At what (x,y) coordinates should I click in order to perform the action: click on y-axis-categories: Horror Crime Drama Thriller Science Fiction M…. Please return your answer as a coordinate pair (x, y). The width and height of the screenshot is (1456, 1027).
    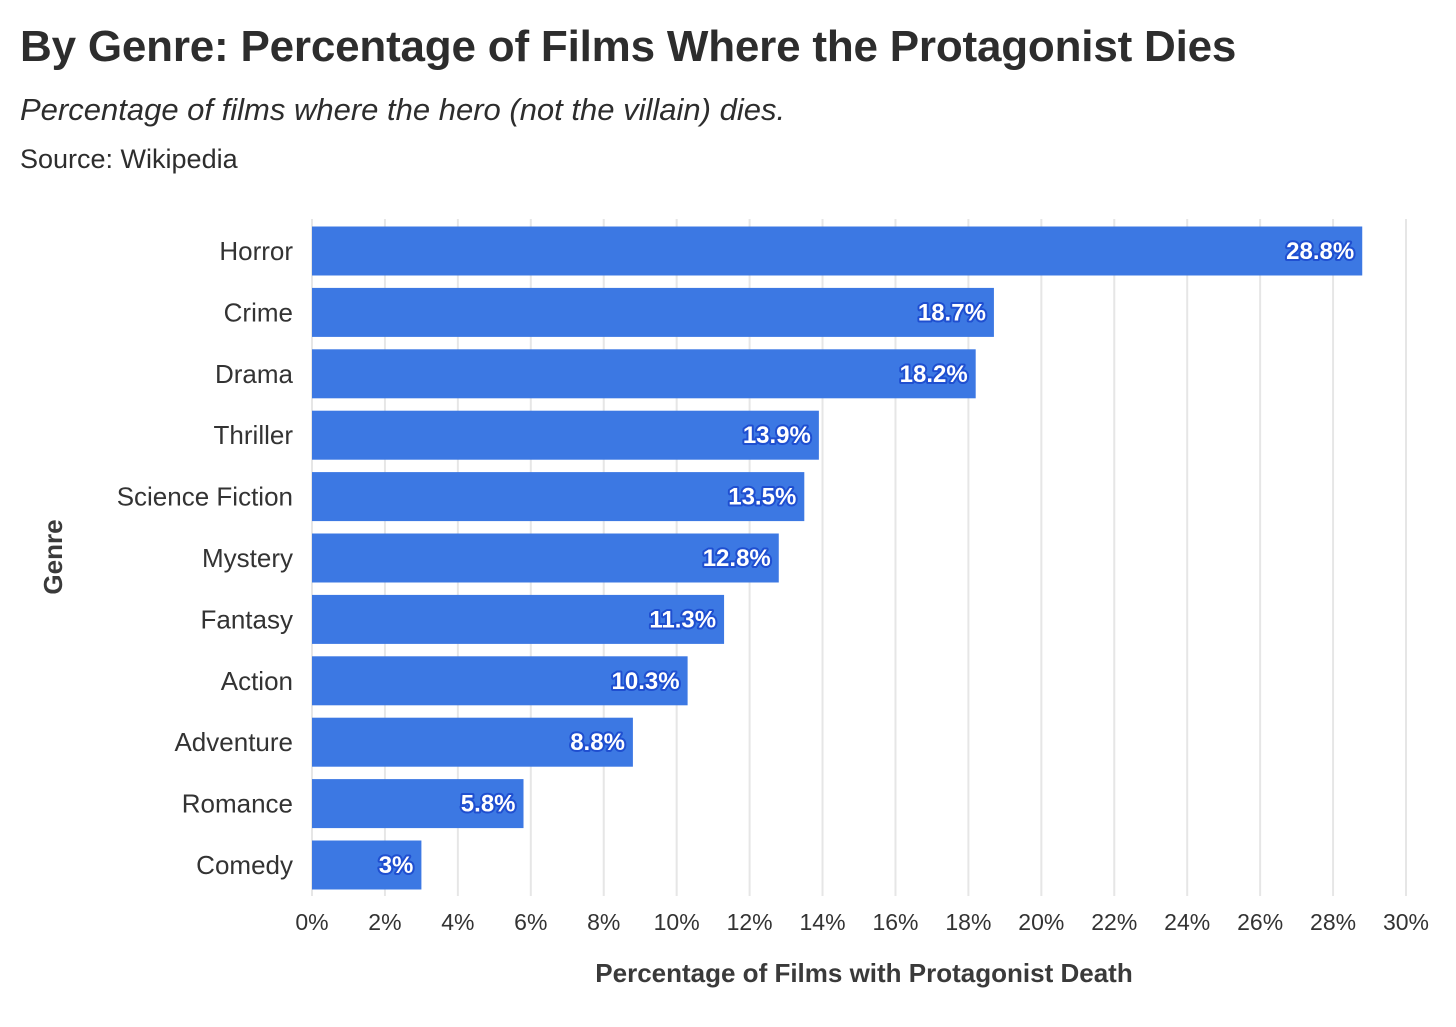
    Looking at the image, I should click on (205, 558).